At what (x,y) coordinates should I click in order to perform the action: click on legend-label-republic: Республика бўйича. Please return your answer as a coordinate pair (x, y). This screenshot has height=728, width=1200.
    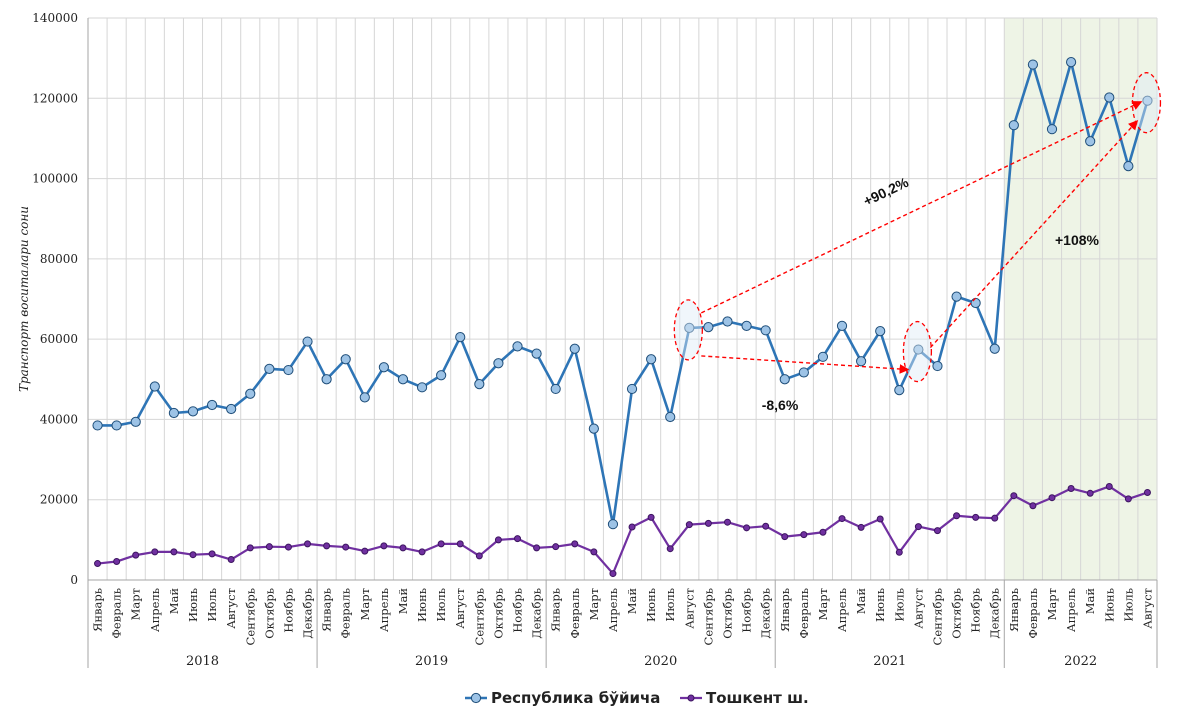
    Looking at the image, I should click on (575, 698).